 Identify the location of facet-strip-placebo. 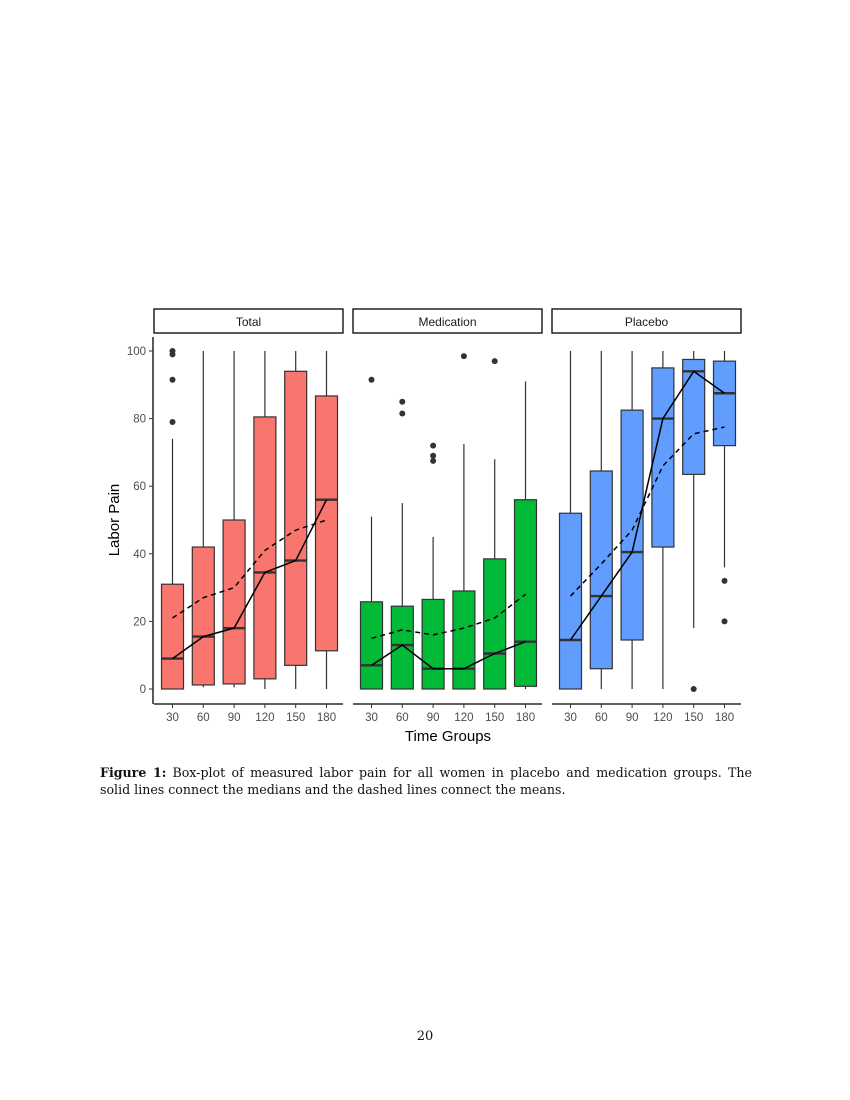
(646, 321).